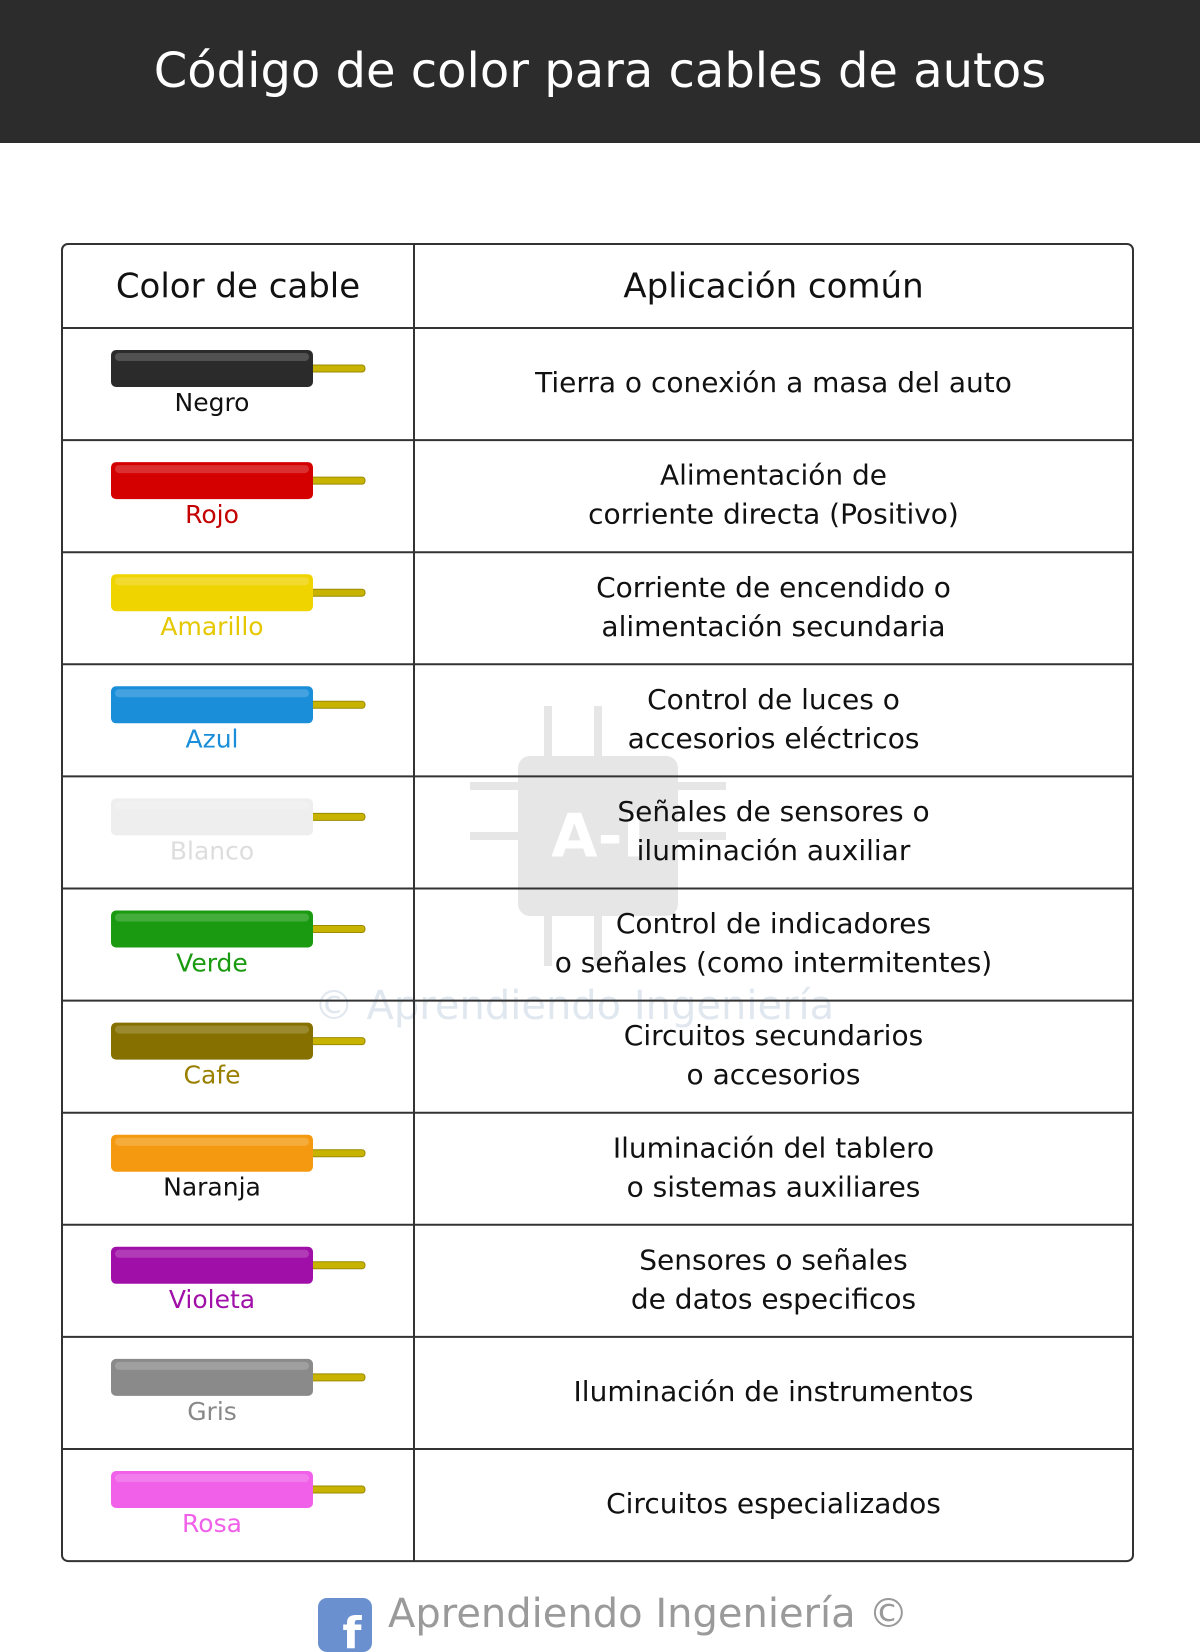  Describe the element at coordinates (211, 738) in the screenshot. I see `cable-label: Azul` at that location.